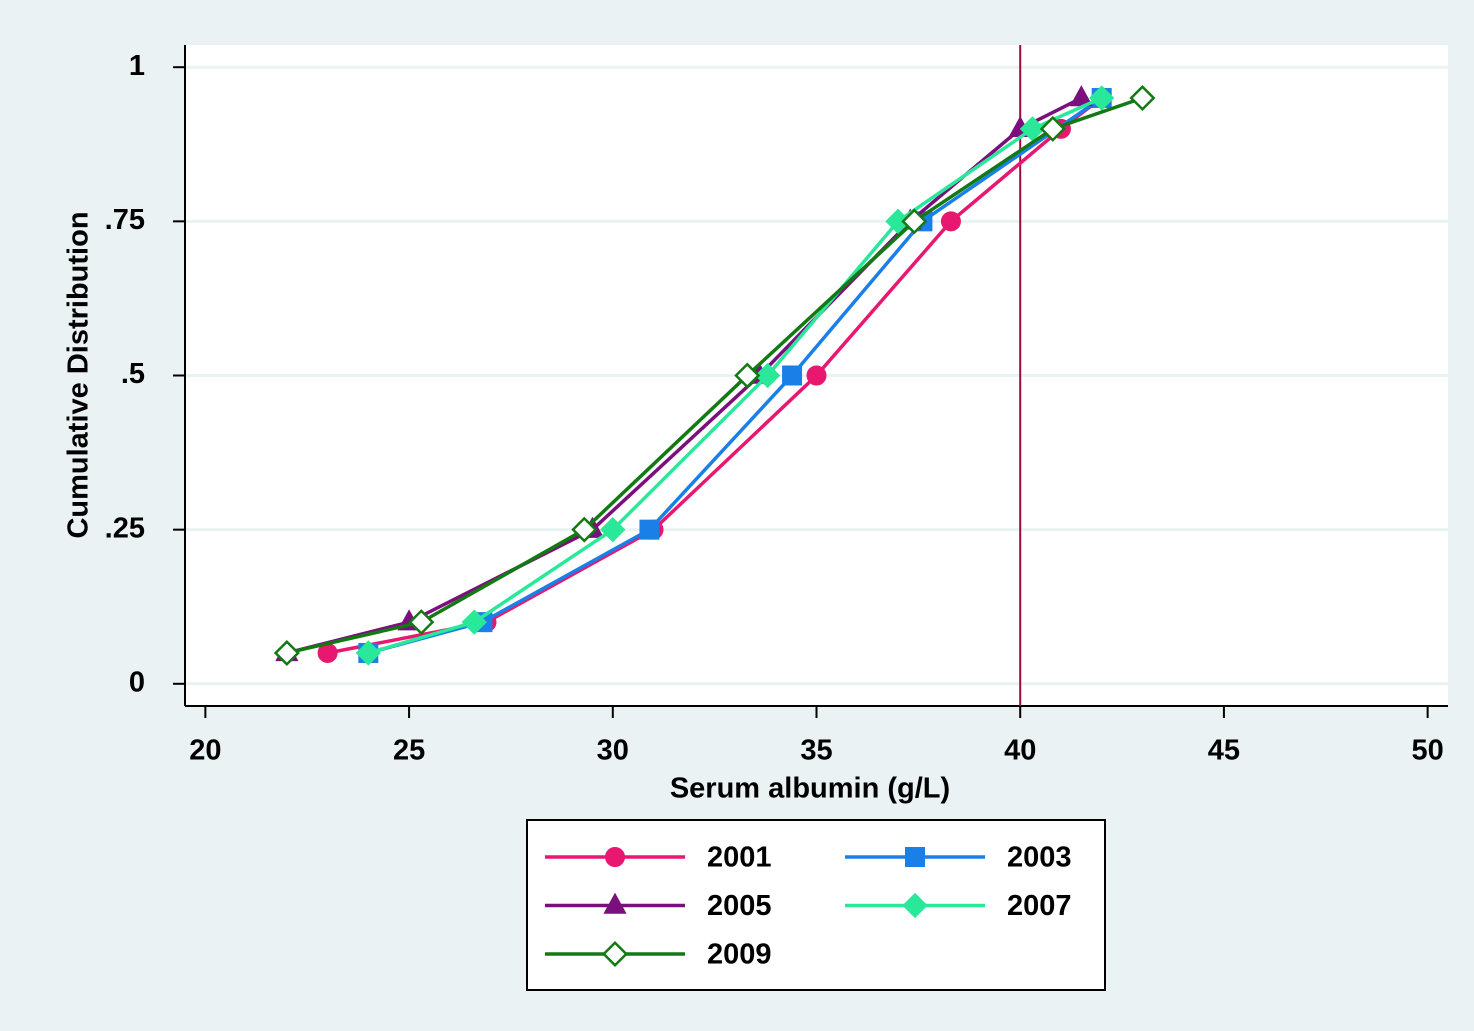 The image size is (1474, 1031). What do you see at coordinates (125, 528) in the screenshot?
I see `y-tick-label: .25` at bounding box center [125, 528].